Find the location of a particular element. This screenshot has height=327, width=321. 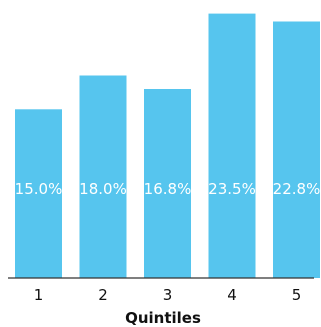

x-tick-labels-group: 1 2 3 4 5 is located at coordinates (168, 295).